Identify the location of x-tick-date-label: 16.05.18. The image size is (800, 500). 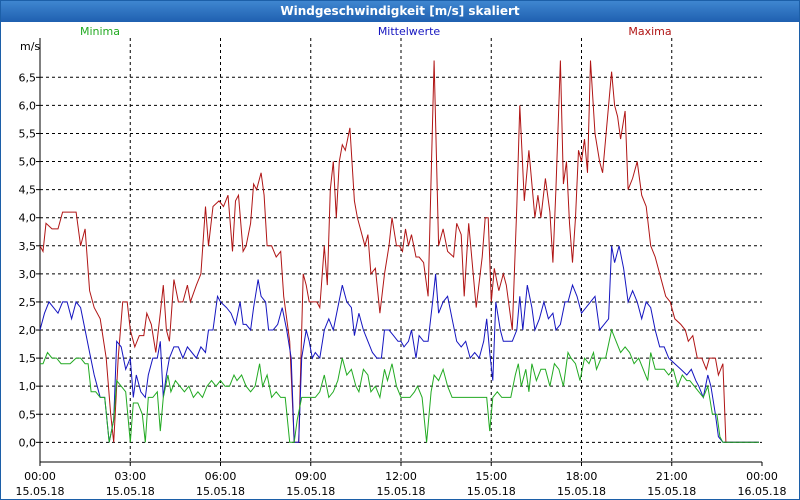
(762, 491).